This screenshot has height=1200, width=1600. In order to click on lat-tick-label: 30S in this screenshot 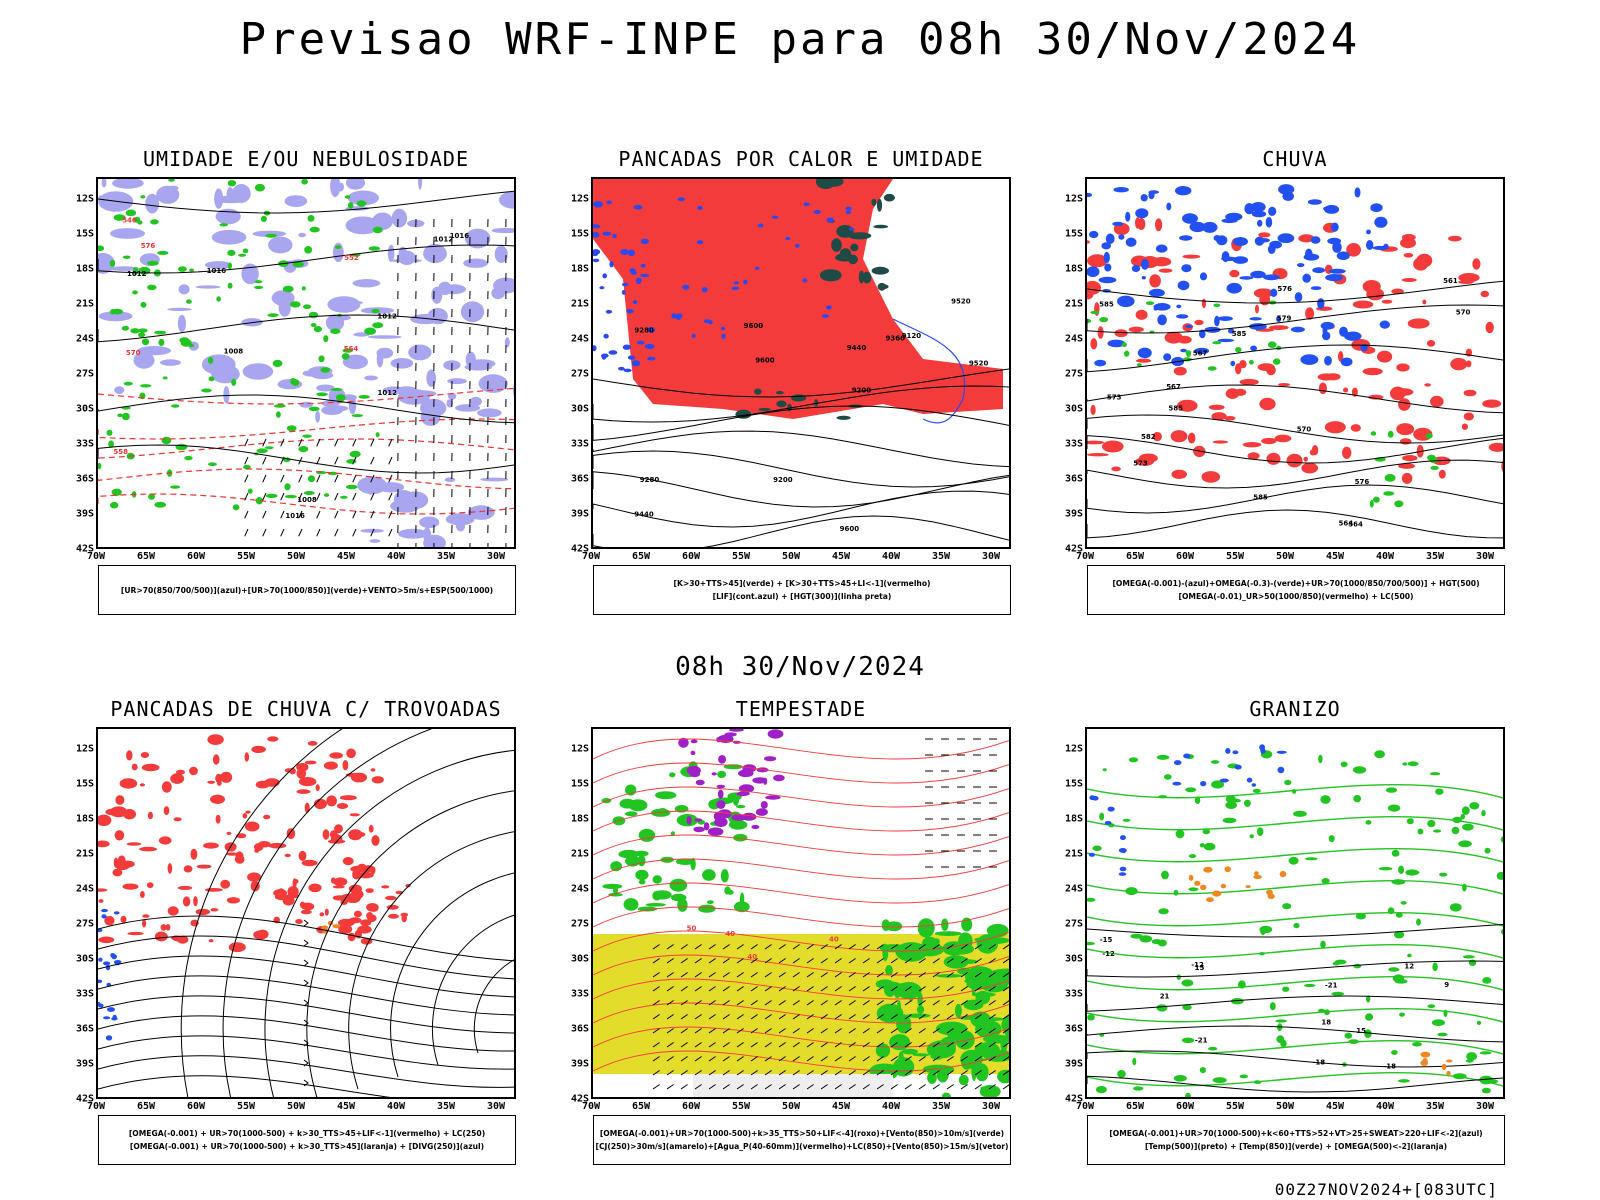, I will do `click(84, 959)`.